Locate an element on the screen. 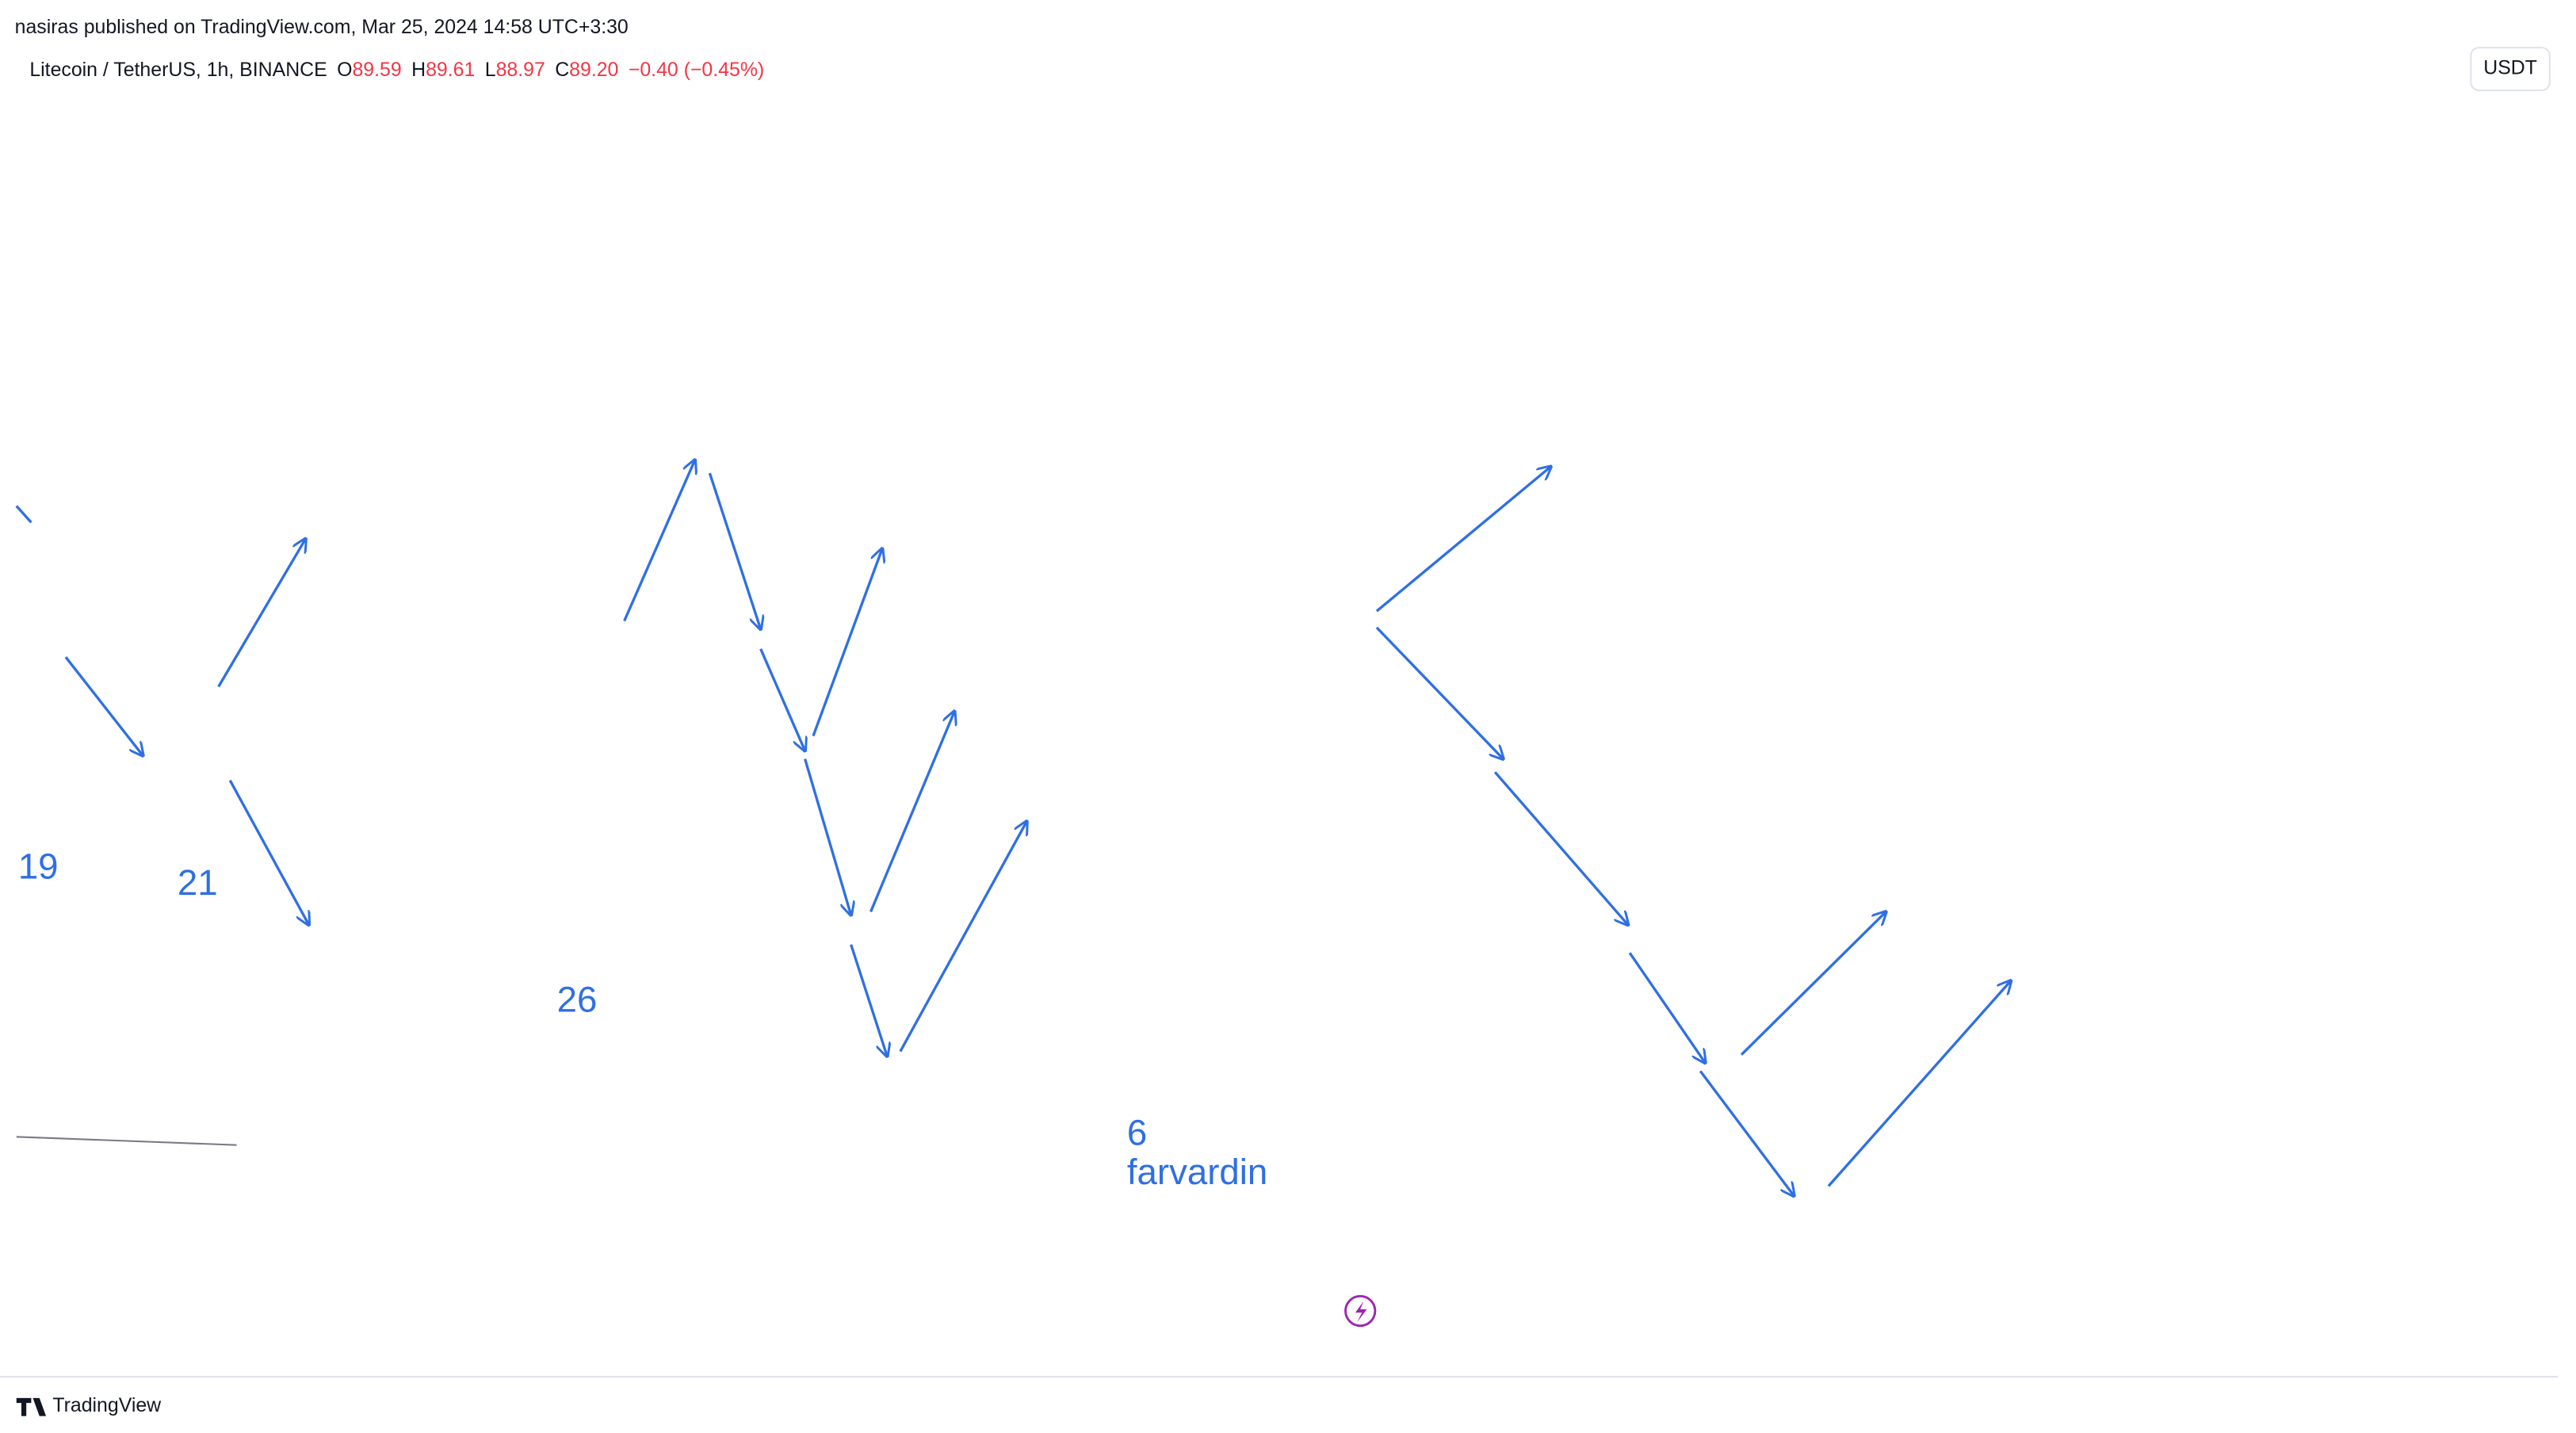  currency-button-label: USDT is located at coordinates (2510, 68).